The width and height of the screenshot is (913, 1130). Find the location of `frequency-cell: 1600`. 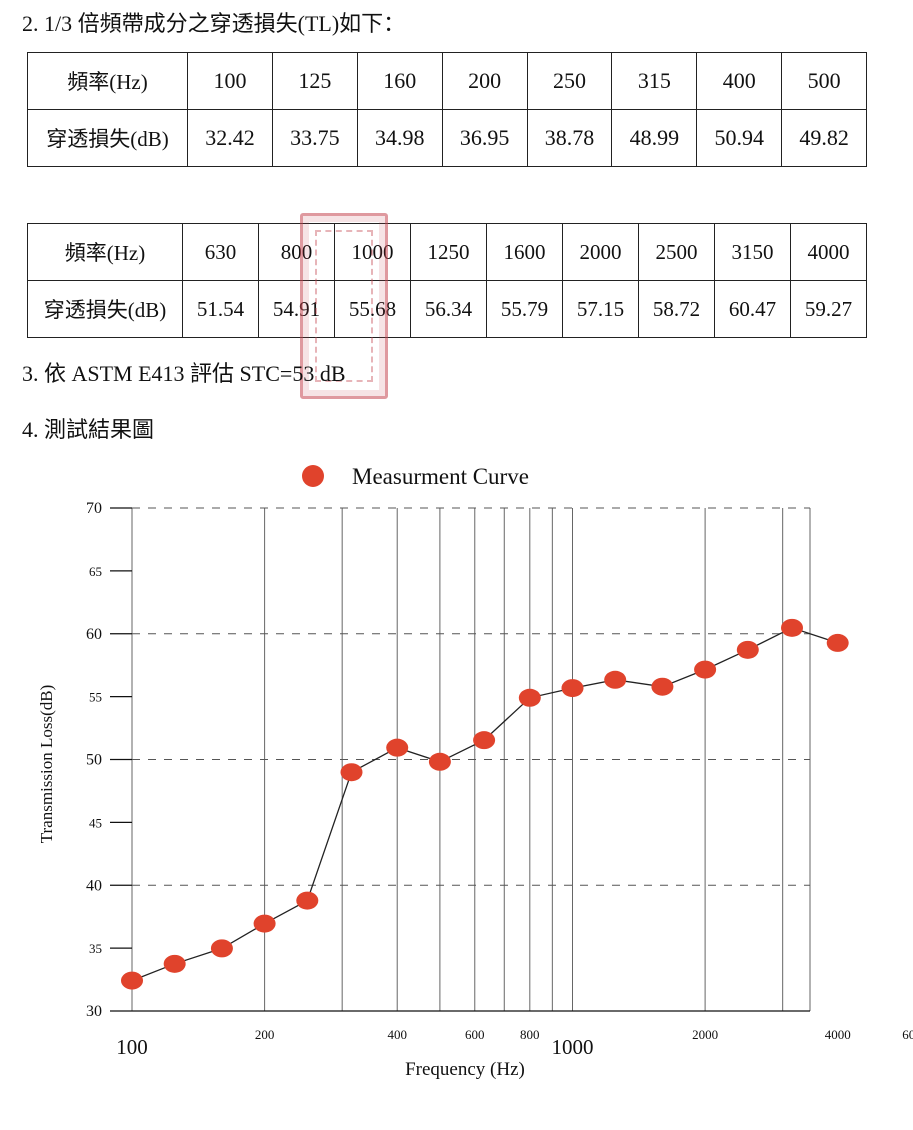

frequency-cell: 1600 is located at coordinates (524, 252).